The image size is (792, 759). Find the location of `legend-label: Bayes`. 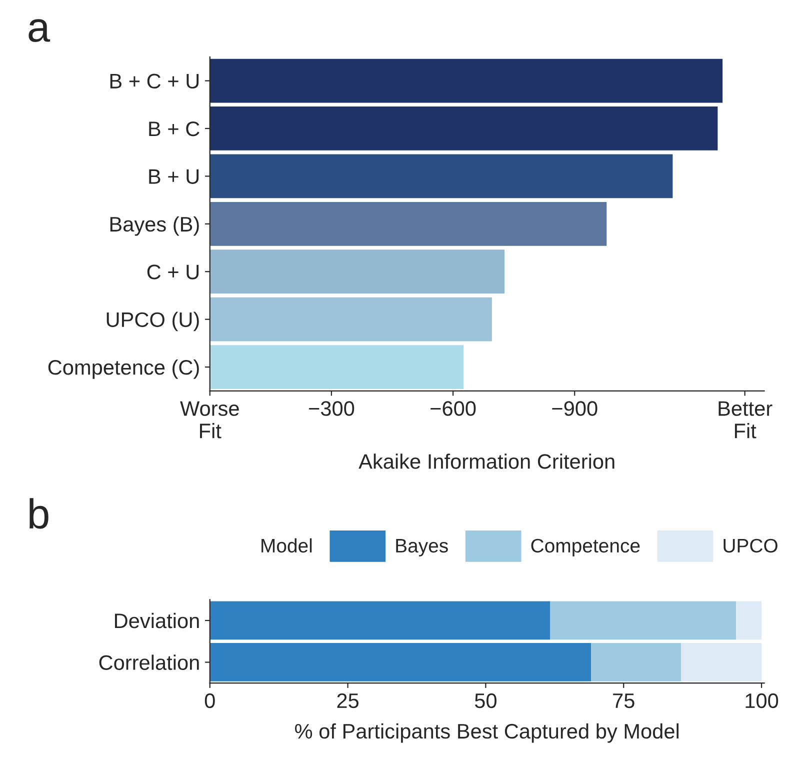

legend-label: Bayes is located at coordinates (422, 547).